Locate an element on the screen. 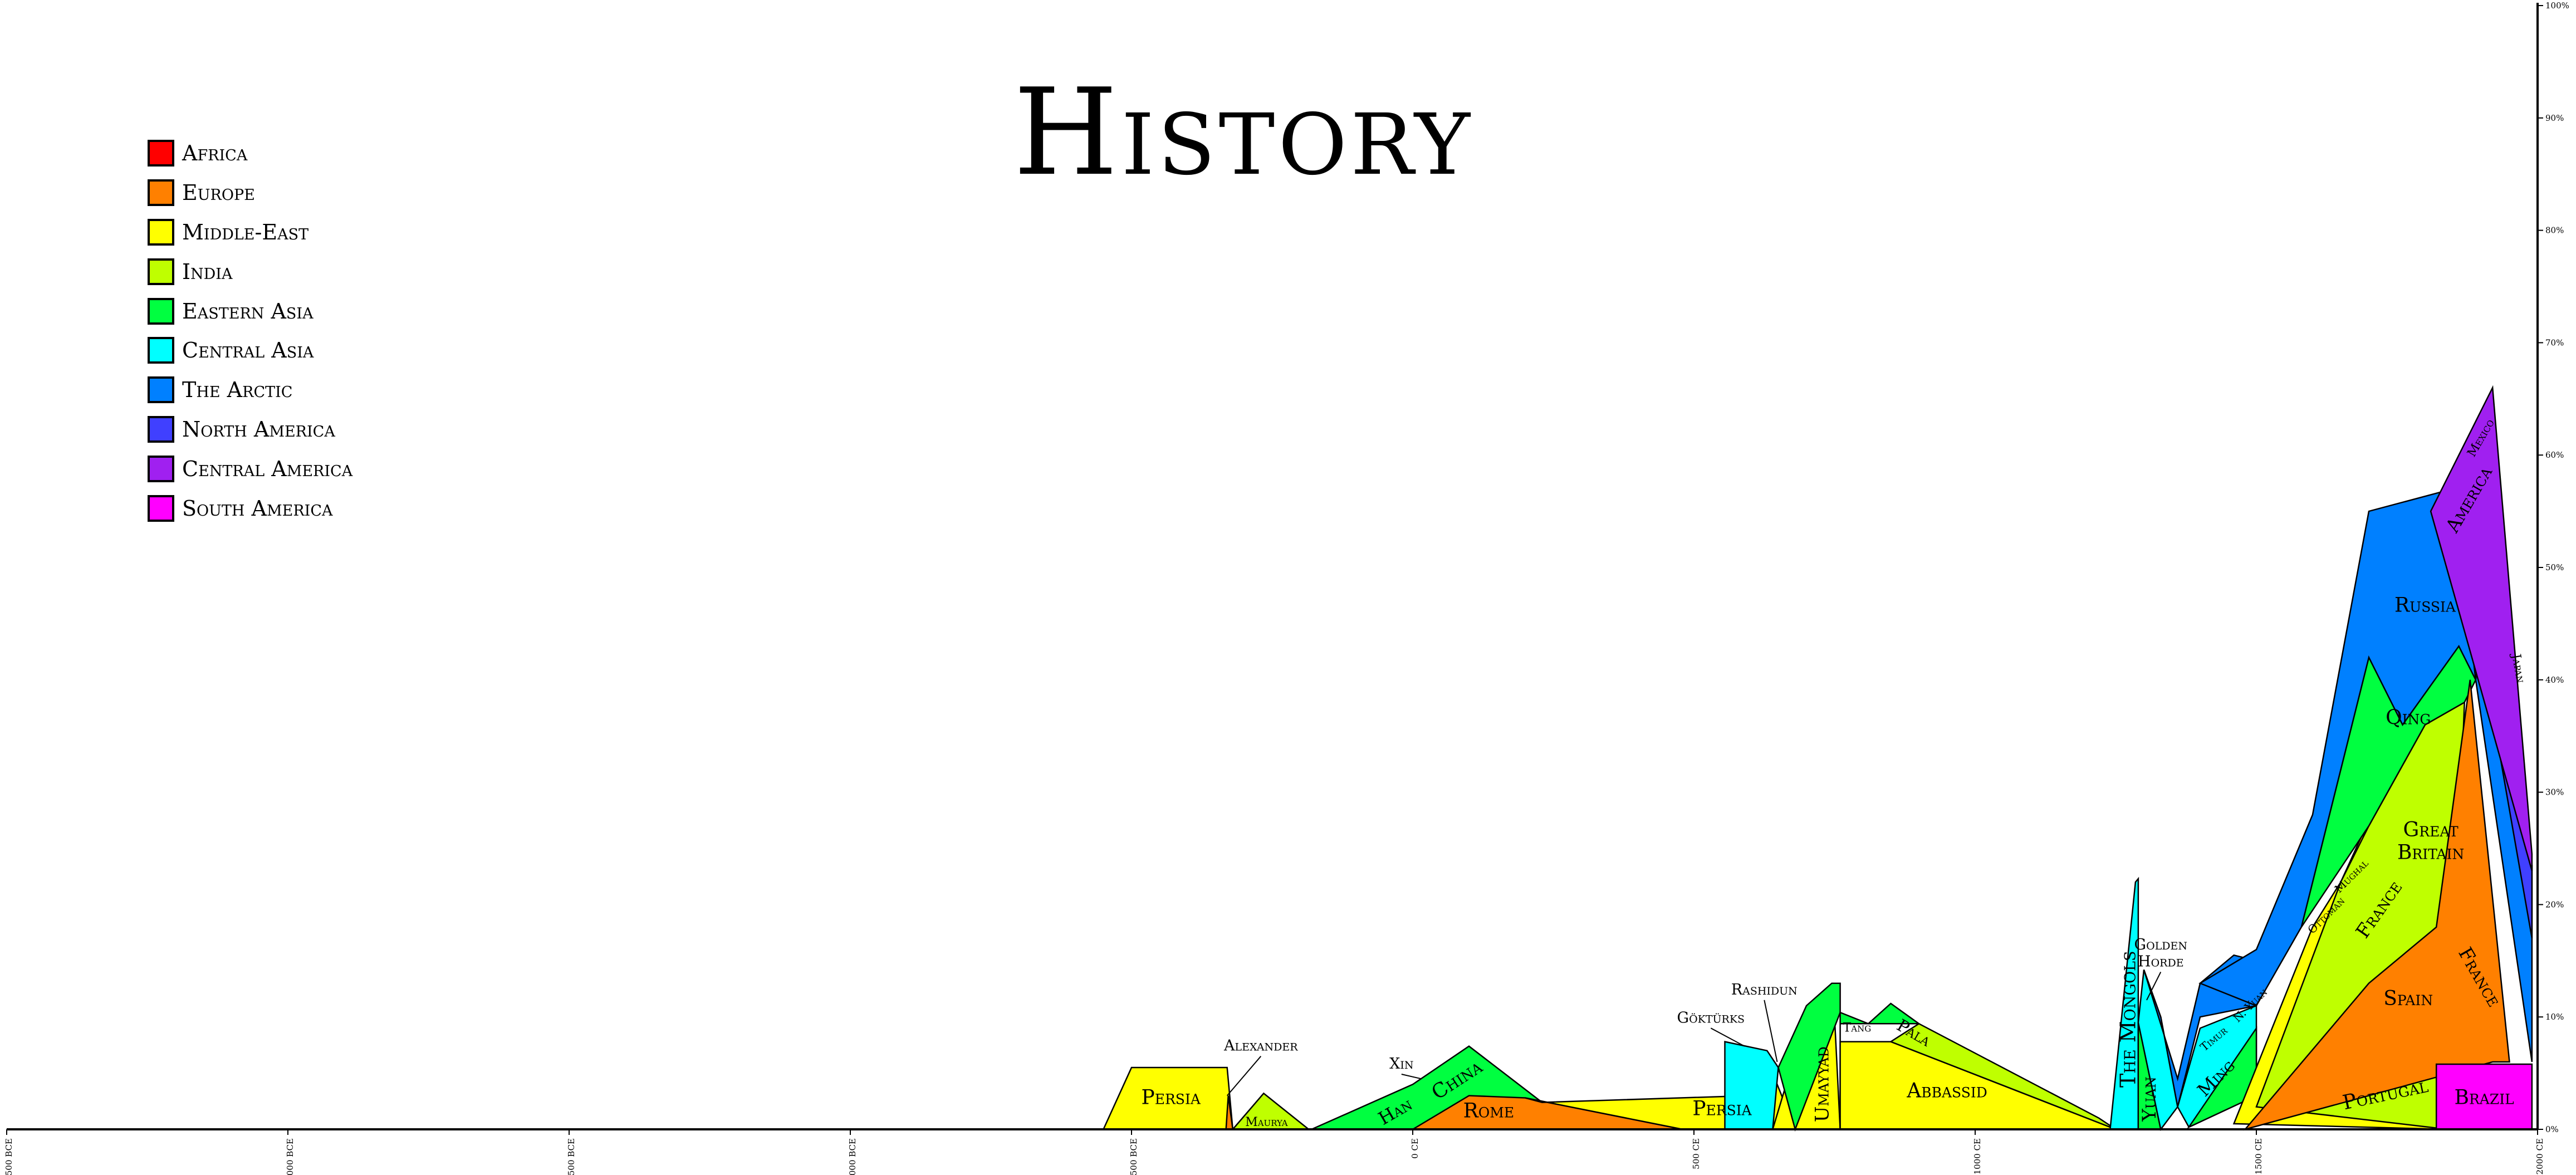 This screenshot has height=1175, width=2576. annotation-xin: Xin is located at coordinates (1401, 1064).